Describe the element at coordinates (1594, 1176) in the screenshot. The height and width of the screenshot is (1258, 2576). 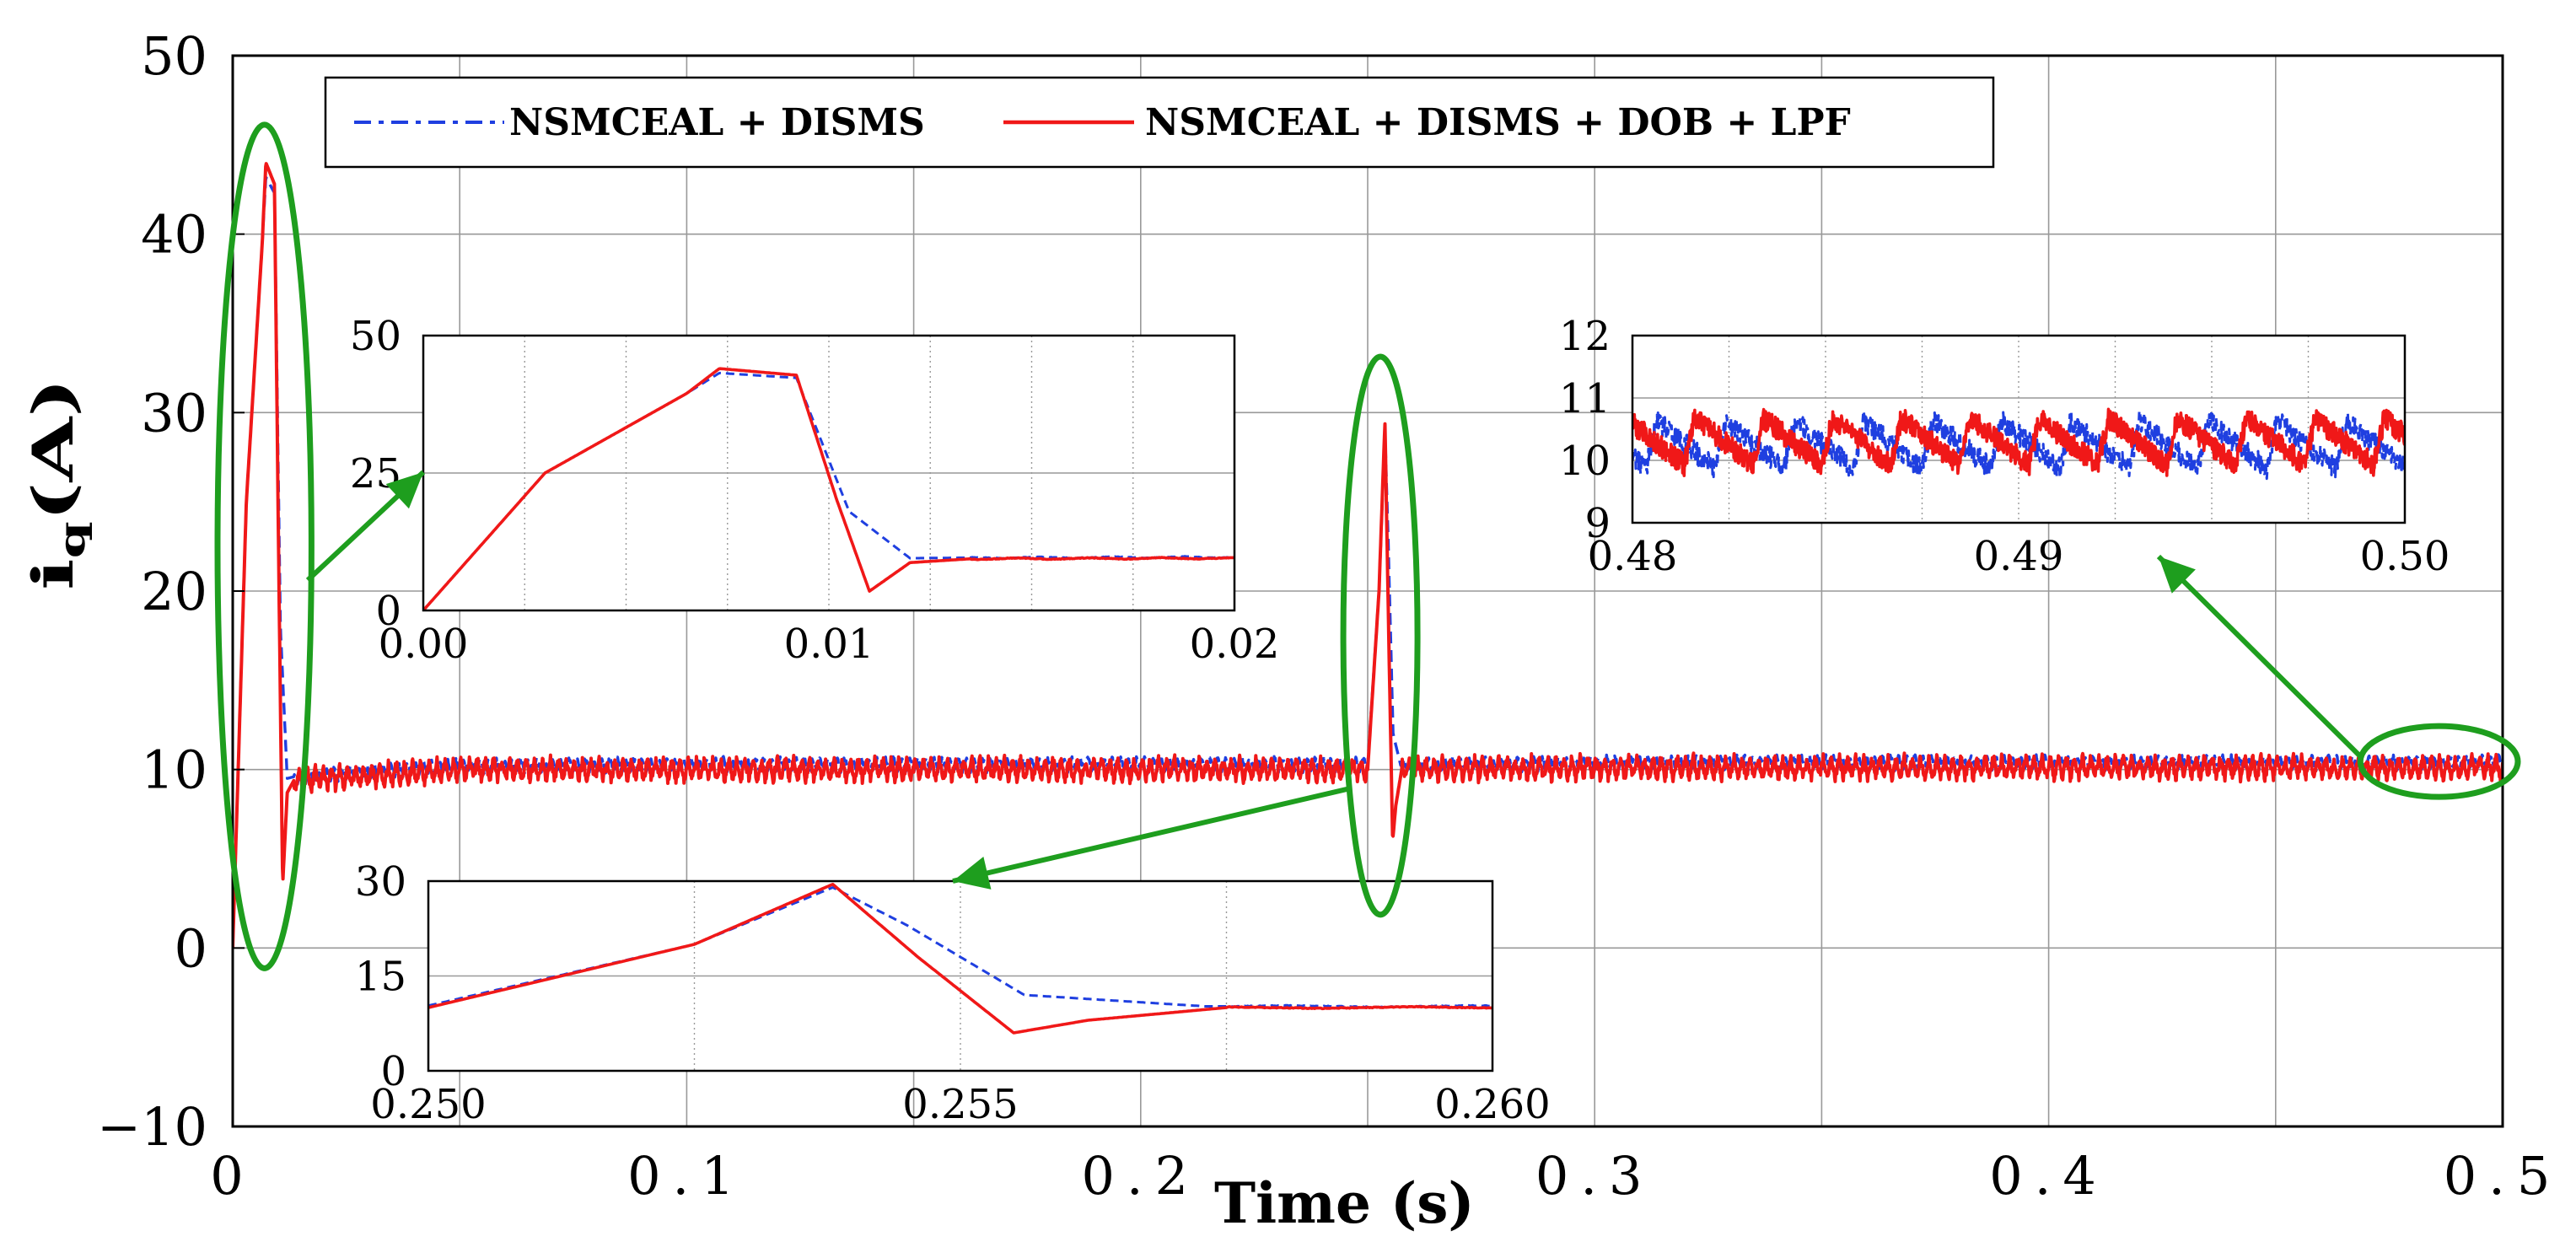
I see `x-tick-label: 0.3` at that location.